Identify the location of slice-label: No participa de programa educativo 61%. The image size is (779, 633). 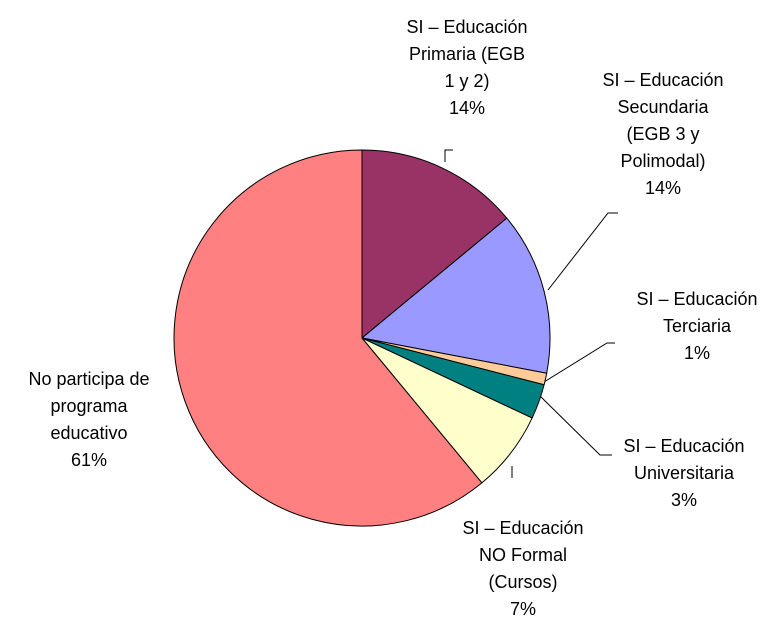
(89, 420).